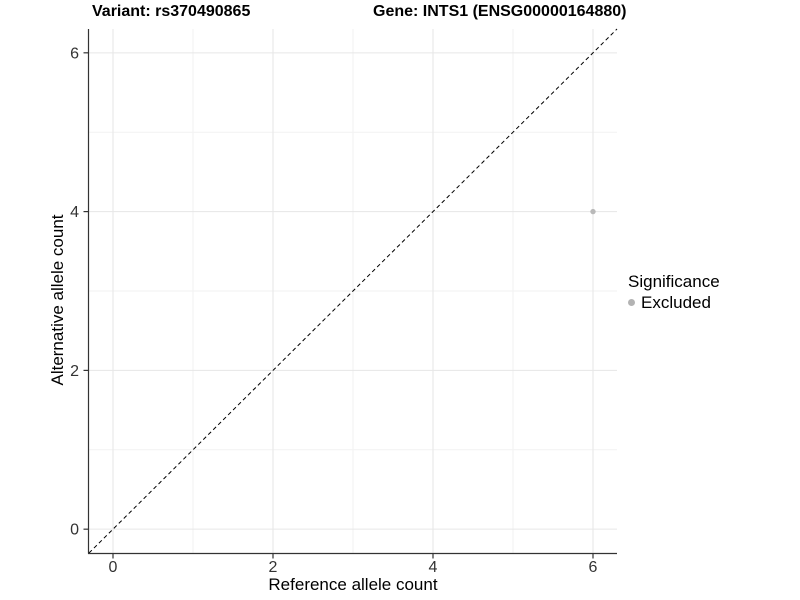  Describe the element at coordinates (171, 11) in the screenshot. I see `plot-title-variant: Variant: rs370490865` at that location.